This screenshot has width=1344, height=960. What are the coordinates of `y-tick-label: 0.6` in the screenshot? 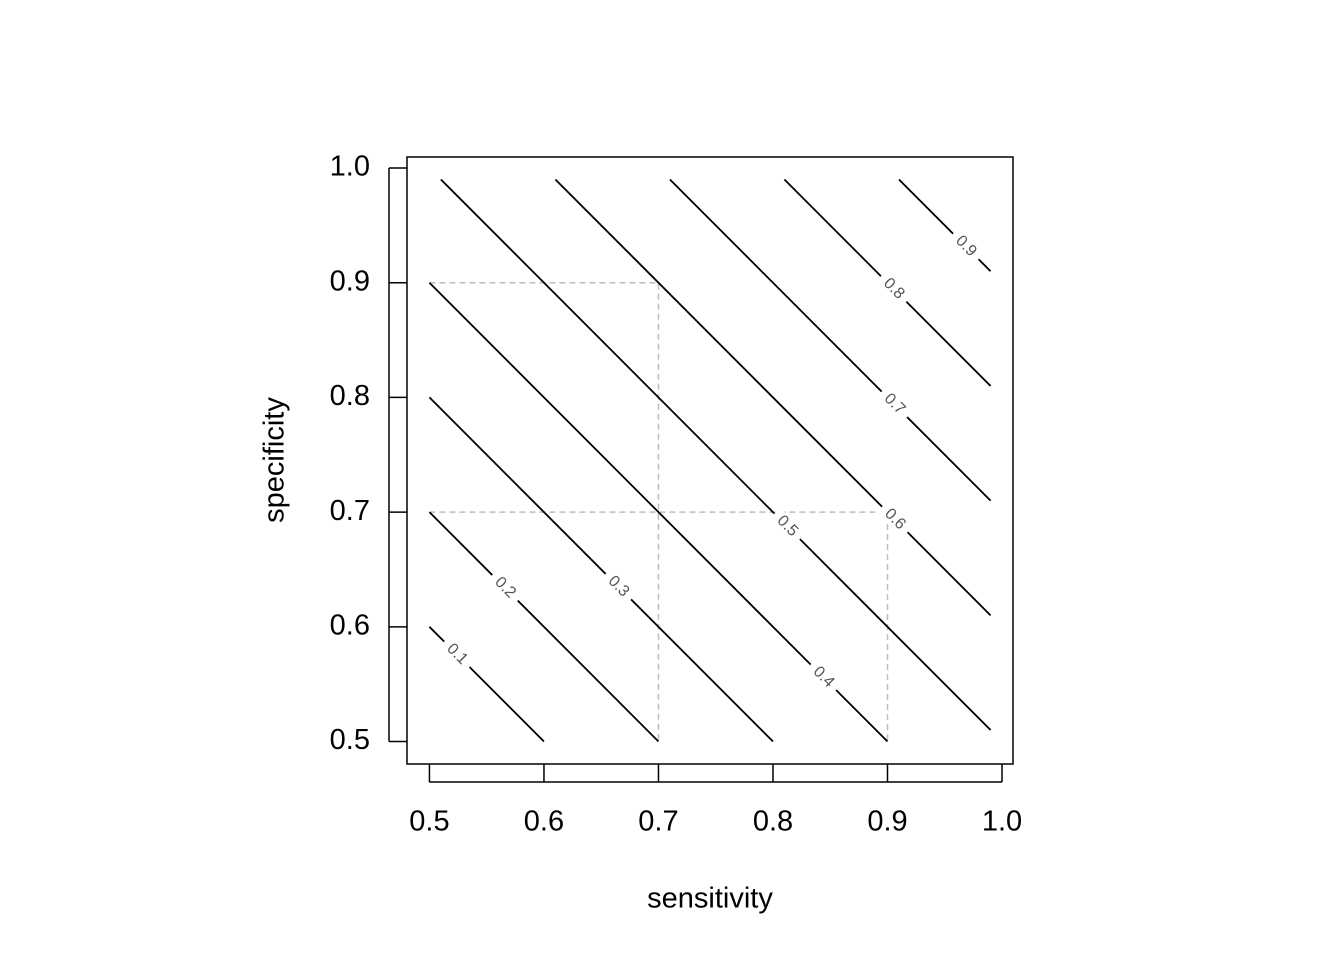 It's located at (350, 625).